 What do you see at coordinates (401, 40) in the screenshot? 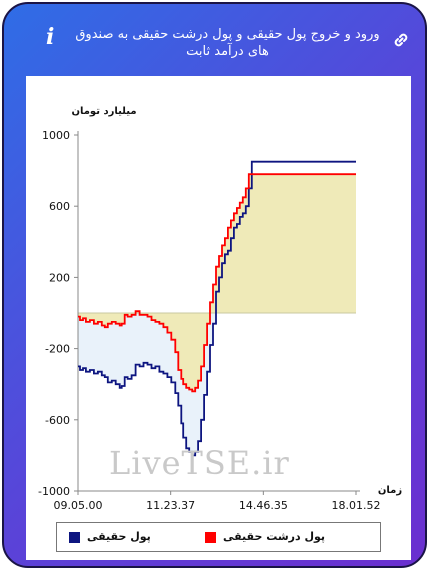
I see `link-icon` at bounding box center [401, 40].